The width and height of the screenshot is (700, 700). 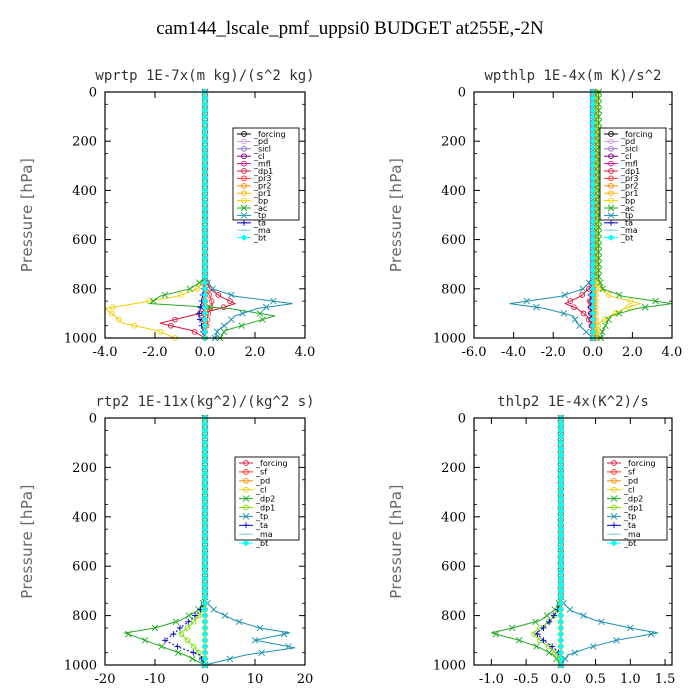 I want to click on x-tick-label: 0.0, so click(x=592, y=352).